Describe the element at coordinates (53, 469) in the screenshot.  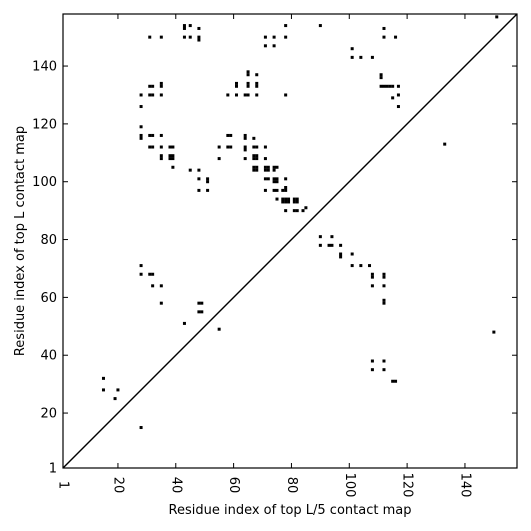
I see `y-tick-label: 1` at that location.